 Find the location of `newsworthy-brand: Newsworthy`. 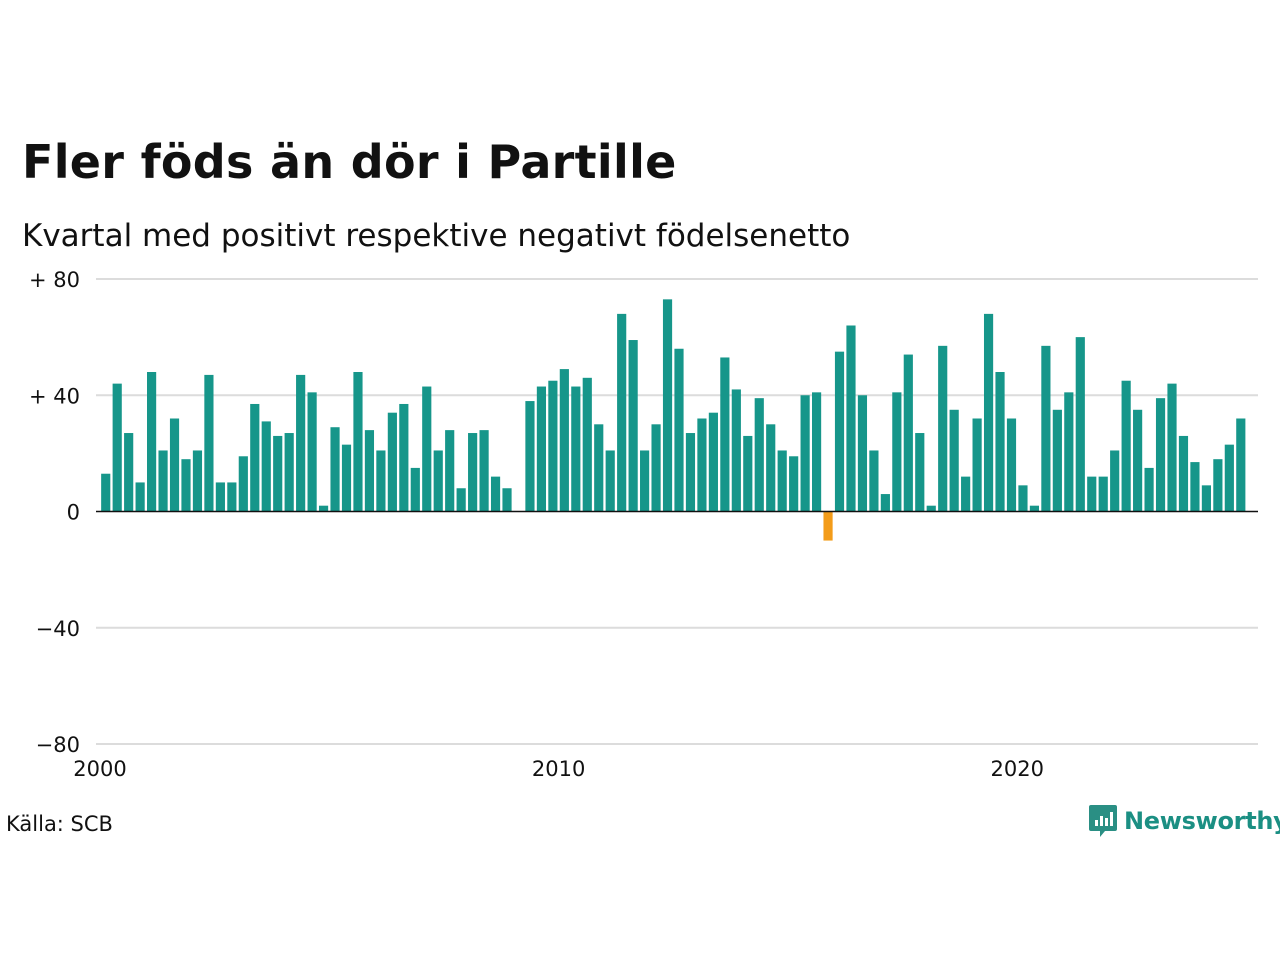

newsworthy-brand: Newsworthy is located at coordinates (1184, 821).